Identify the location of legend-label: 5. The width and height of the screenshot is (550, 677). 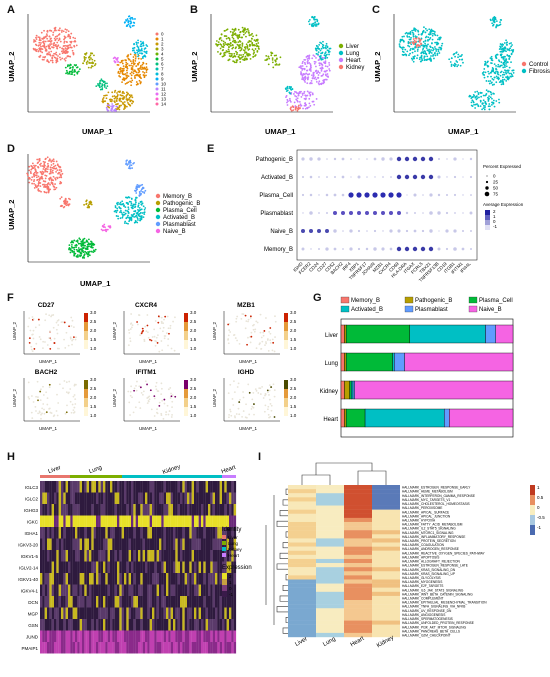
(162, 59).